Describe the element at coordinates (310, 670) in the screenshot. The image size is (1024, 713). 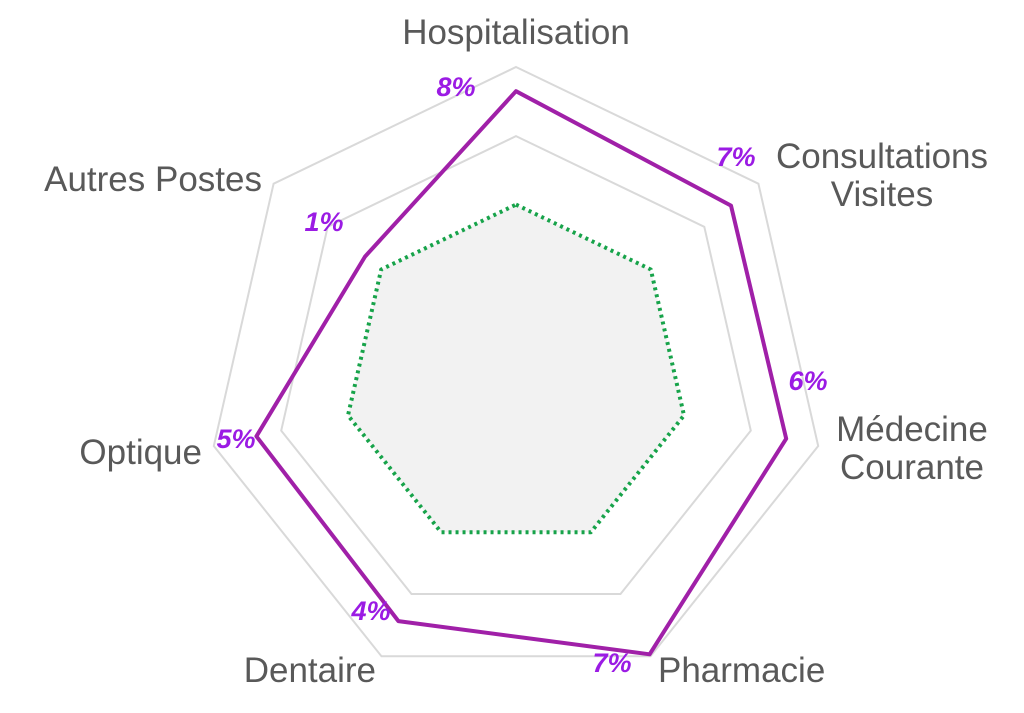
I see `axis-label-dentaire: Dentaire` at that location.